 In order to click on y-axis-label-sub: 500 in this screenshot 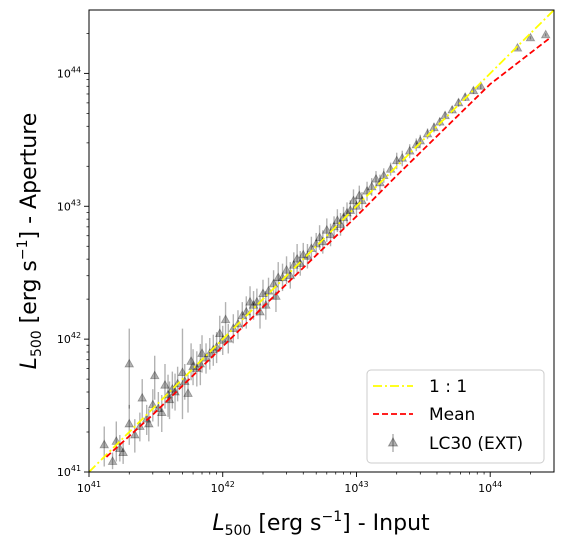, I will do `click(37, 343)`.